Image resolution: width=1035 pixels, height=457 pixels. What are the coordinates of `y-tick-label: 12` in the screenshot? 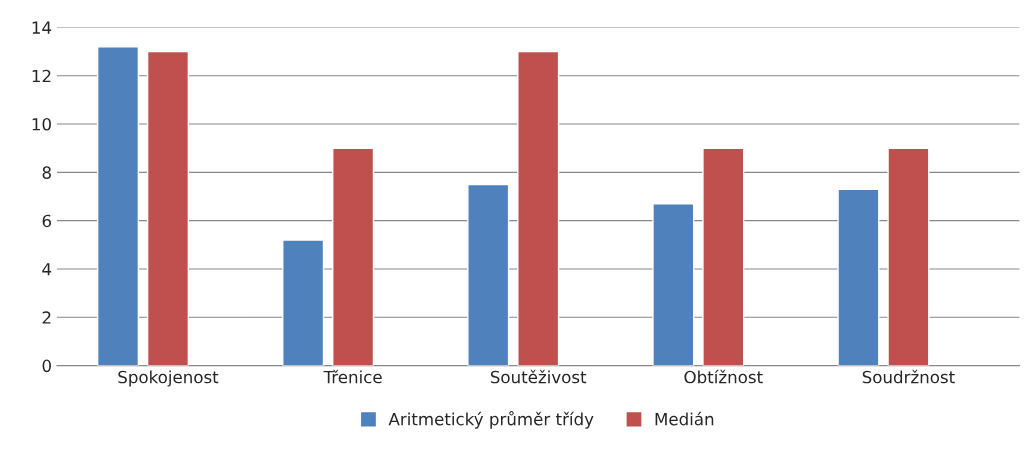 It's located at (41, 76).